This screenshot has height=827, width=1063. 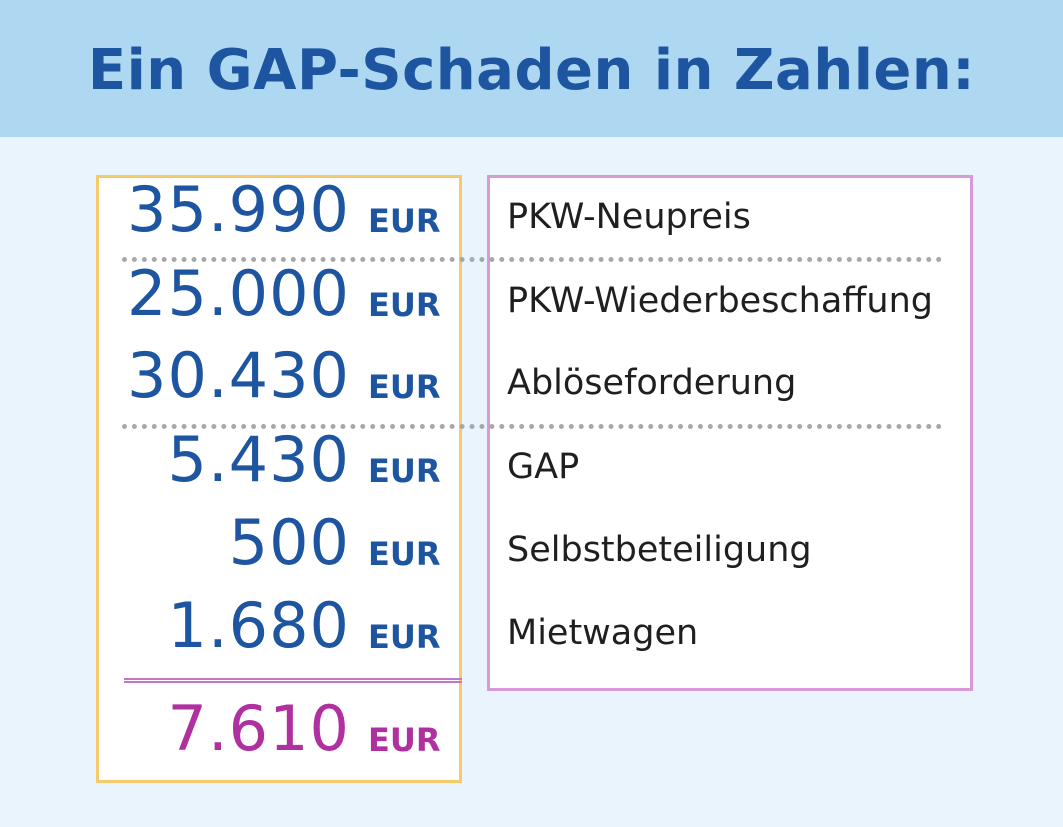 I want to click on amount-value: 500, so click(x=289, y=542).